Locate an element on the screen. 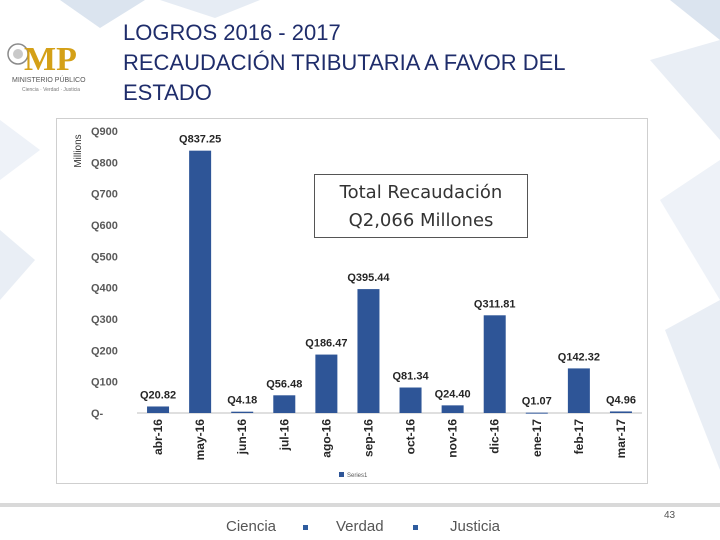 This screenshot has height=540, width=720. logo-name: MINISTERIO PÚBLICO is located at coordinates (49, 79).